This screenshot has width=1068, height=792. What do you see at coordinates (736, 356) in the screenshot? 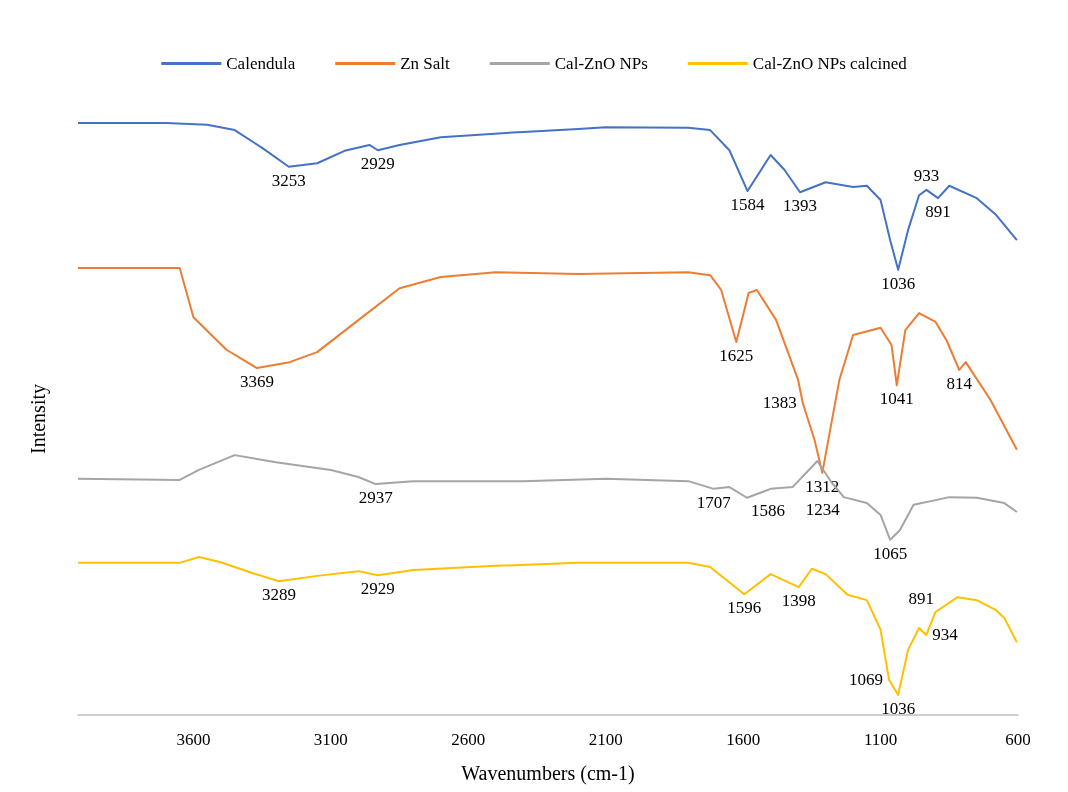
I see `annotation: 1625` at bounding box center [736, 356].